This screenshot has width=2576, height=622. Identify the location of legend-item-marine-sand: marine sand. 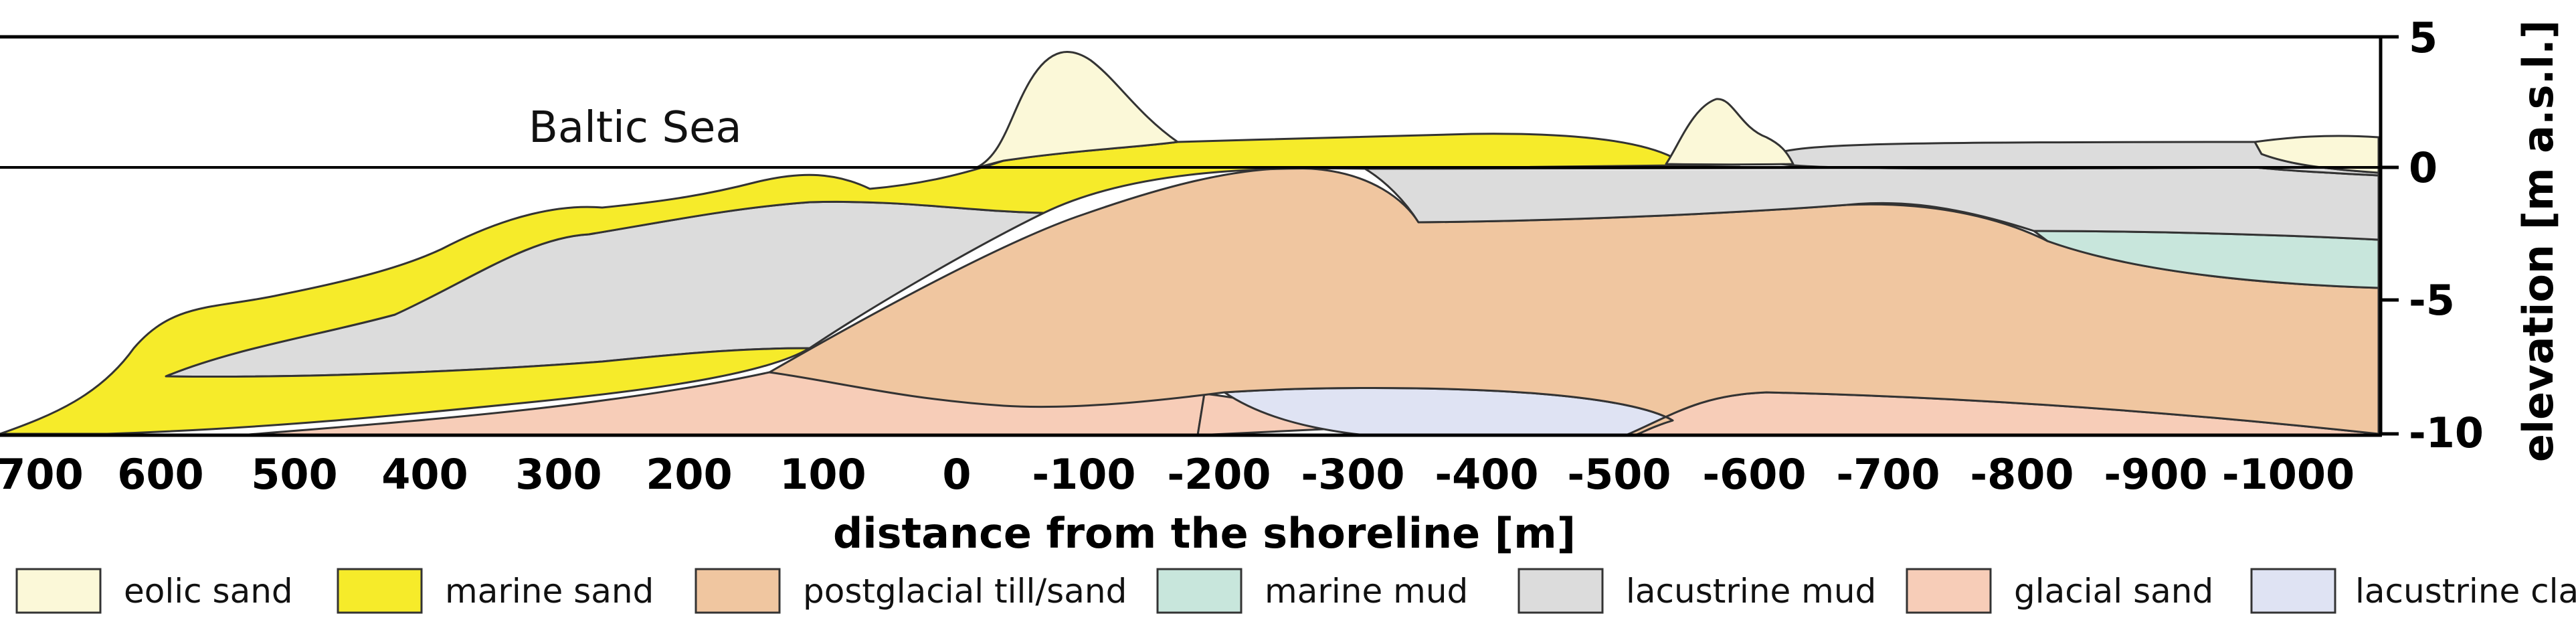
(495, 591).